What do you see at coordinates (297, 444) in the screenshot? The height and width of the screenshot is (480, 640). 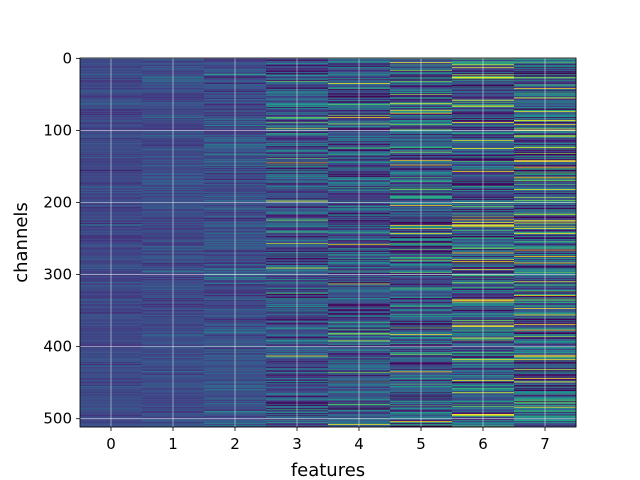 I see `x-tick-label: 3` at bounding box center [297, 444].